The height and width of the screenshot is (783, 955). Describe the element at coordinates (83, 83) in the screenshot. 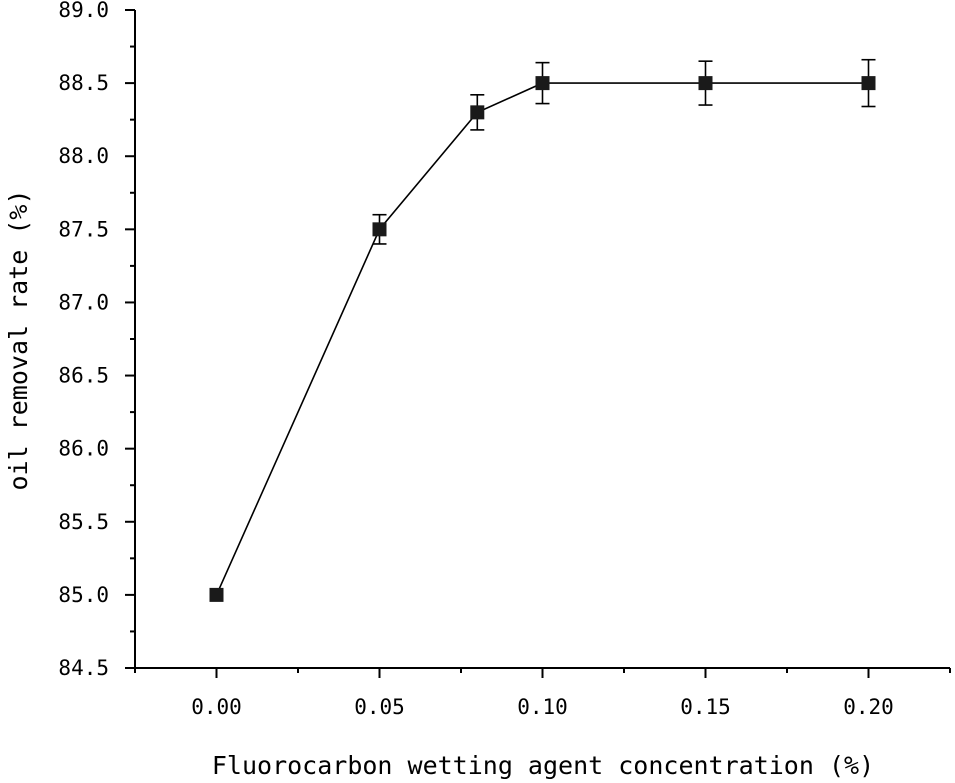

I see `y-tick-label: 88.5` at that location.